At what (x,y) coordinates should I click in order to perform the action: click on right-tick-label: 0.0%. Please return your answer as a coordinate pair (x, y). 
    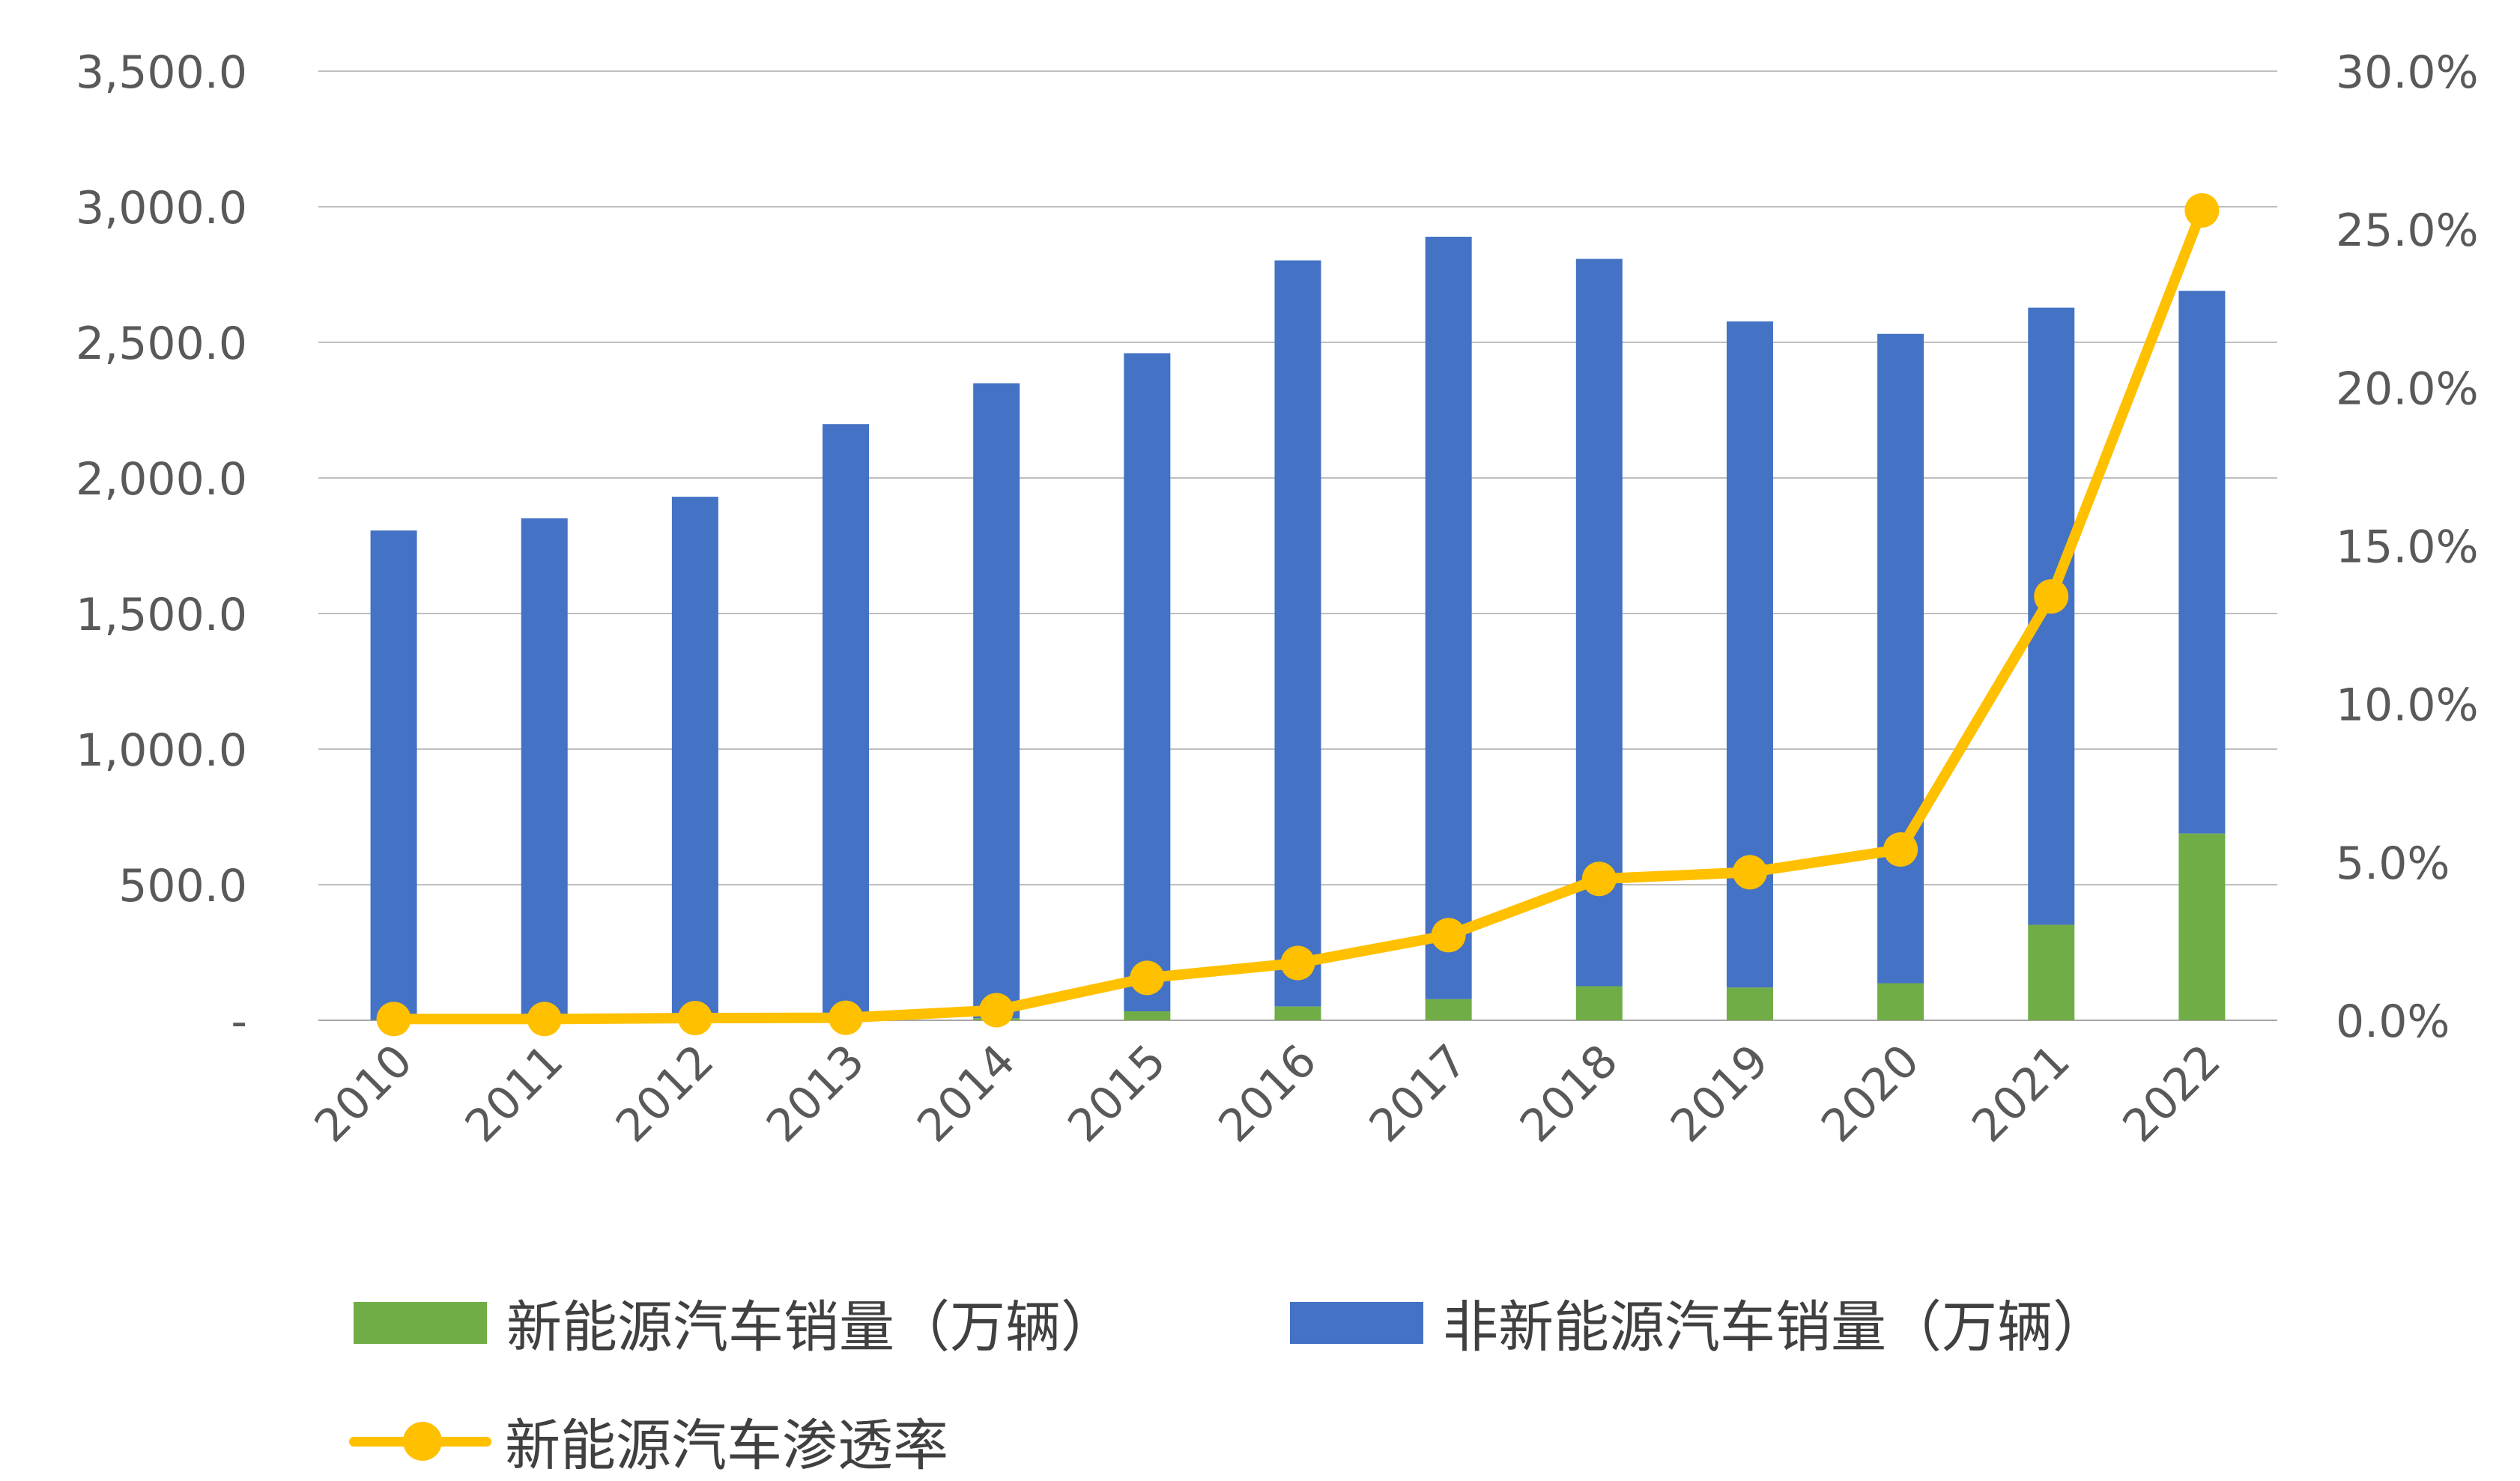
    Looking at the image, I should click on (2393, 1022).